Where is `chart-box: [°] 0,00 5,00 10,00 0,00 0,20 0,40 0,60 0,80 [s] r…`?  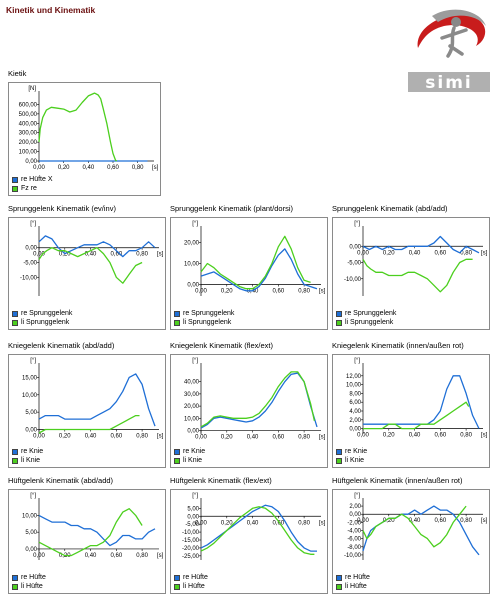 chart-box: [°] 0,00 5,00 10,00 0,00 0,20 0,40 0,60 0,80 [s] r… is located at coordinates (87, 541).